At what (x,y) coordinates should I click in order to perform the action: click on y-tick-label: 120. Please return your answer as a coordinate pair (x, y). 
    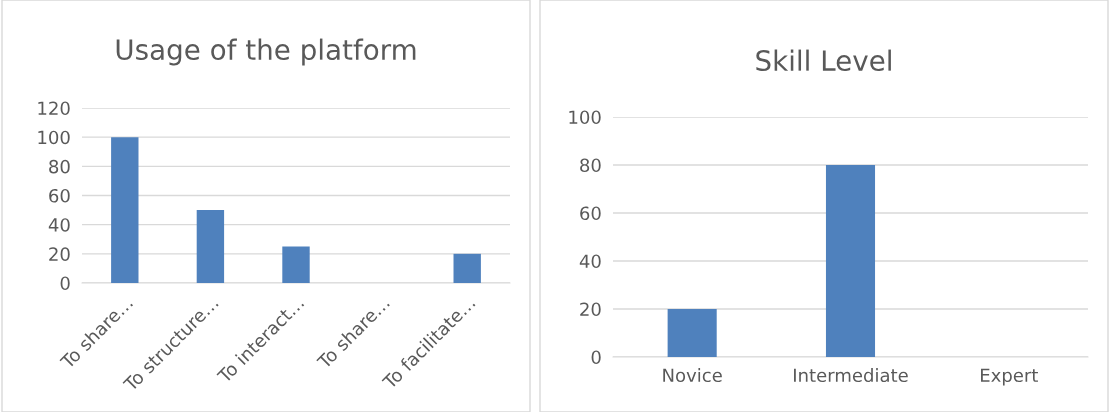
    Looking at the image, I should click on (54, 108).